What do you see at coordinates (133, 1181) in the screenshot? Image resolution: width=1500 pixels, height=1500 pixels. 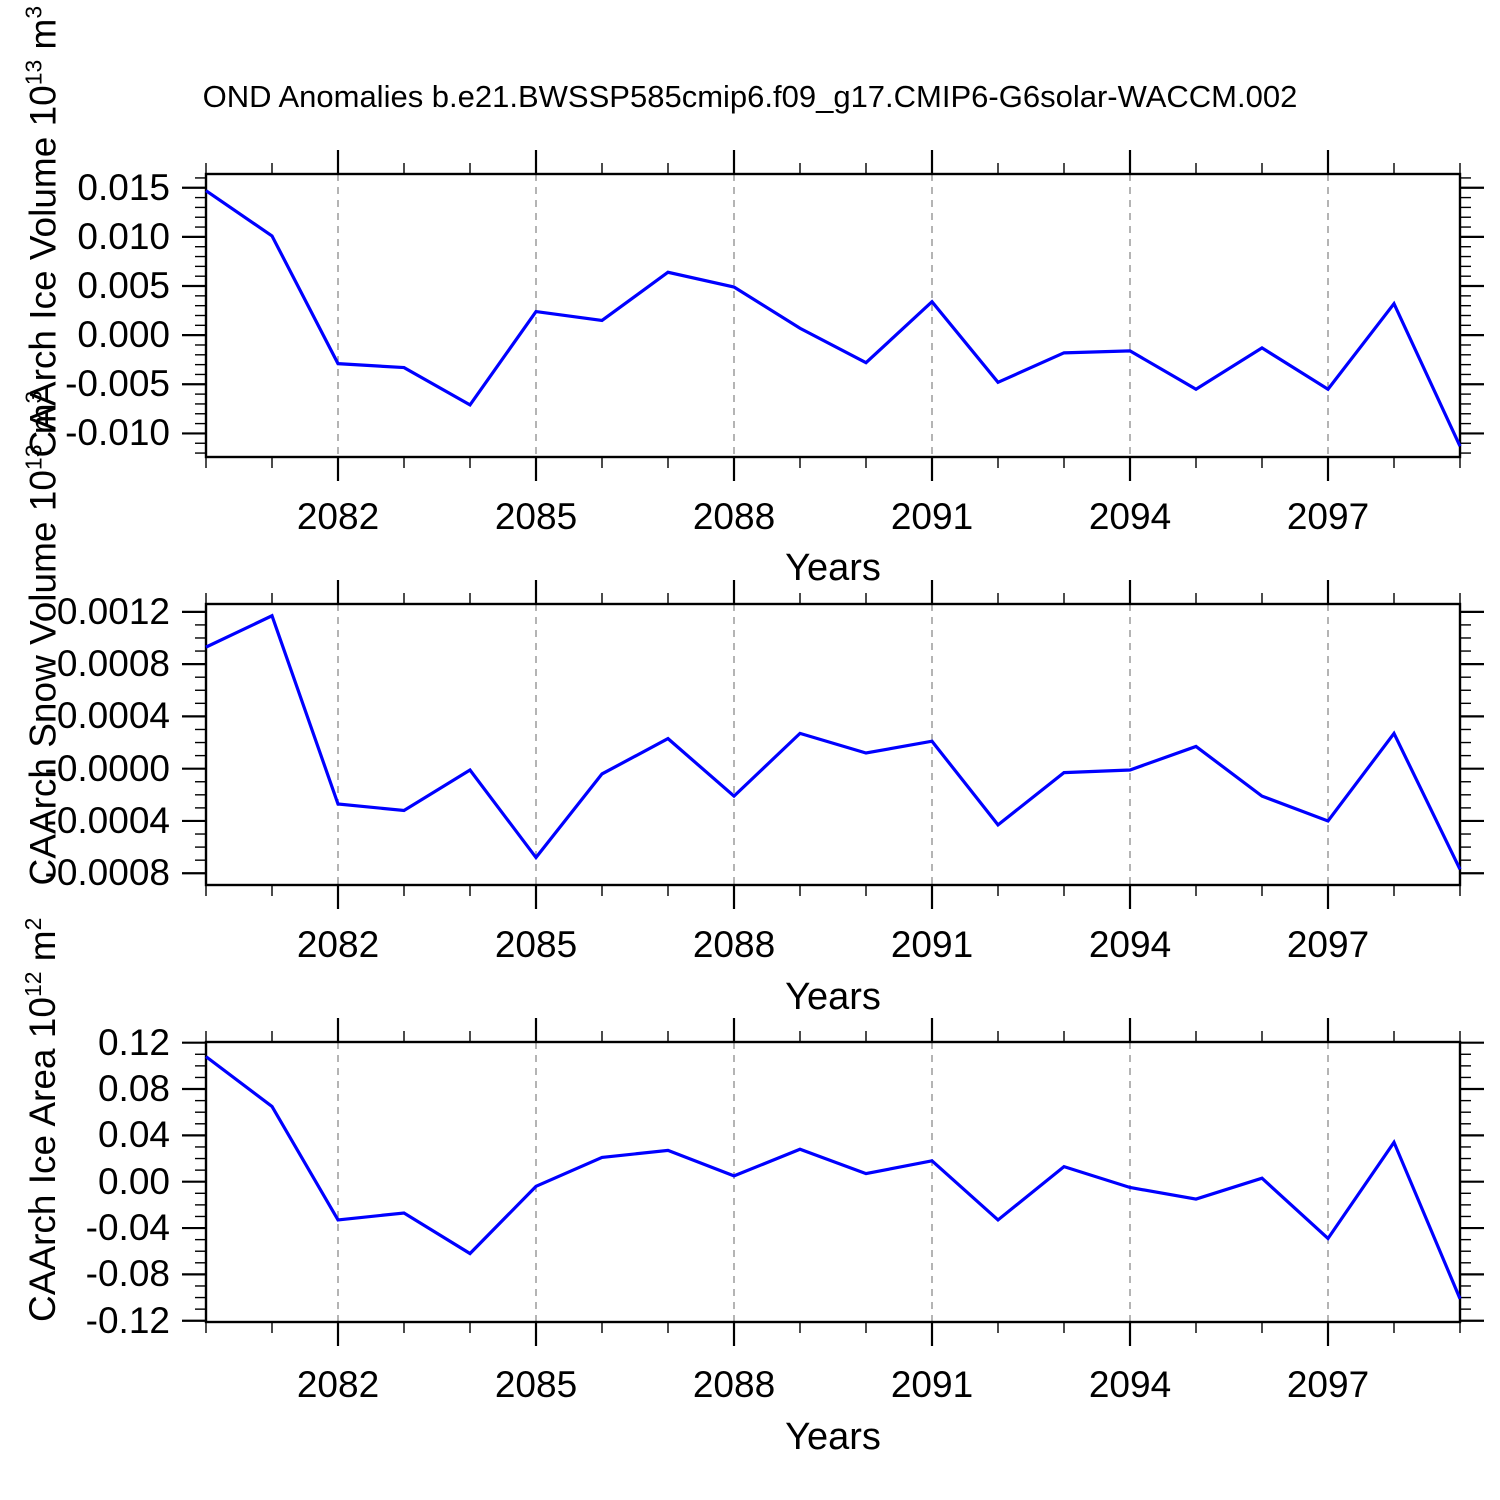 I see `y-tick-label: 0.00` at bounding box center [133, 1181].